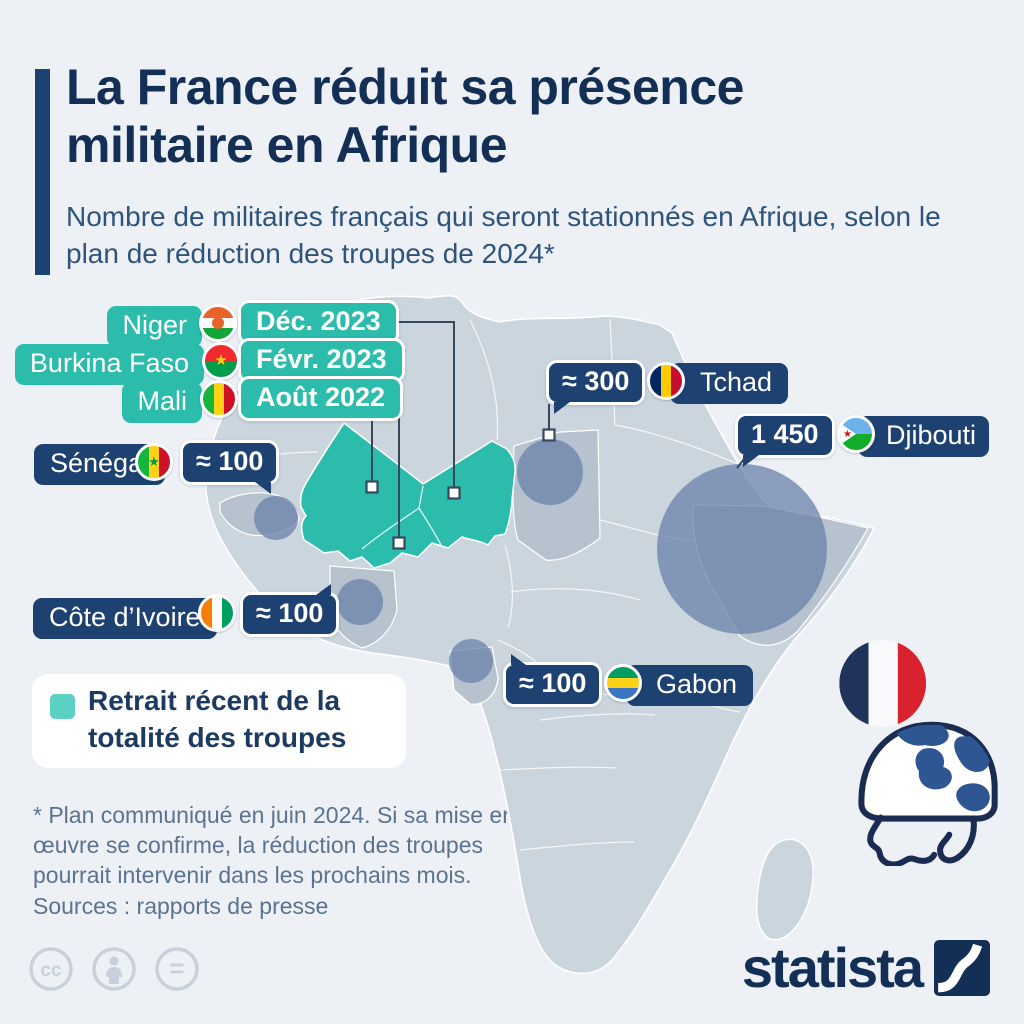  I want to click on marker-tchad, so click(549, 435).